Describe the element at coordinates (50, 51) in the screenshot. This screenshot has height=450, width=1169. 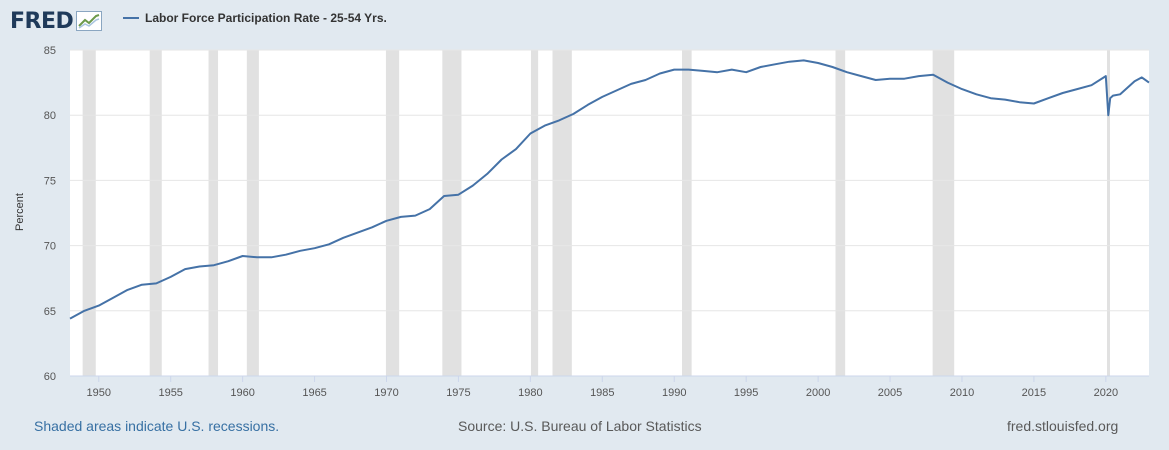
I see `y-tick-label: 85` at that location.